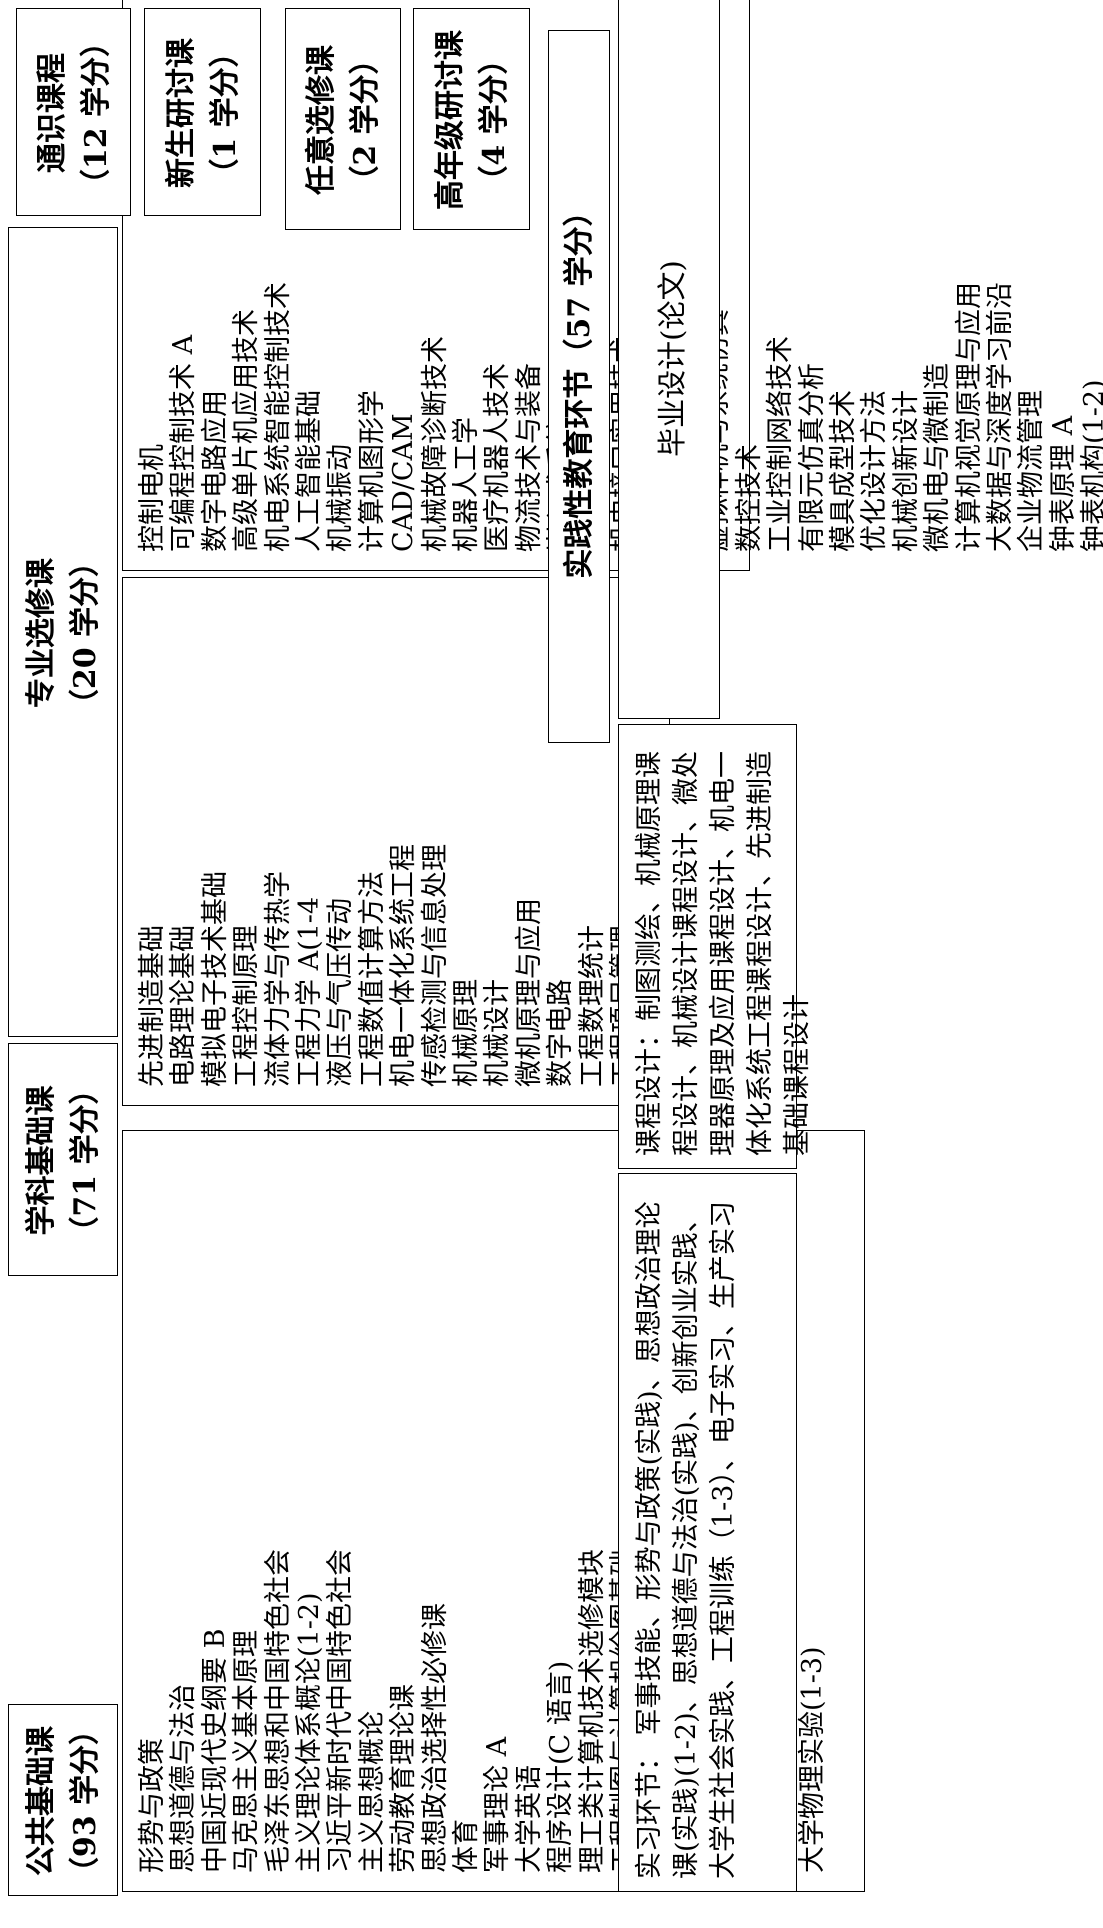  Describe the element at coordinates (41, 1801) in the screenshot. I see `public-basic-title: 公共基础课` at that location.